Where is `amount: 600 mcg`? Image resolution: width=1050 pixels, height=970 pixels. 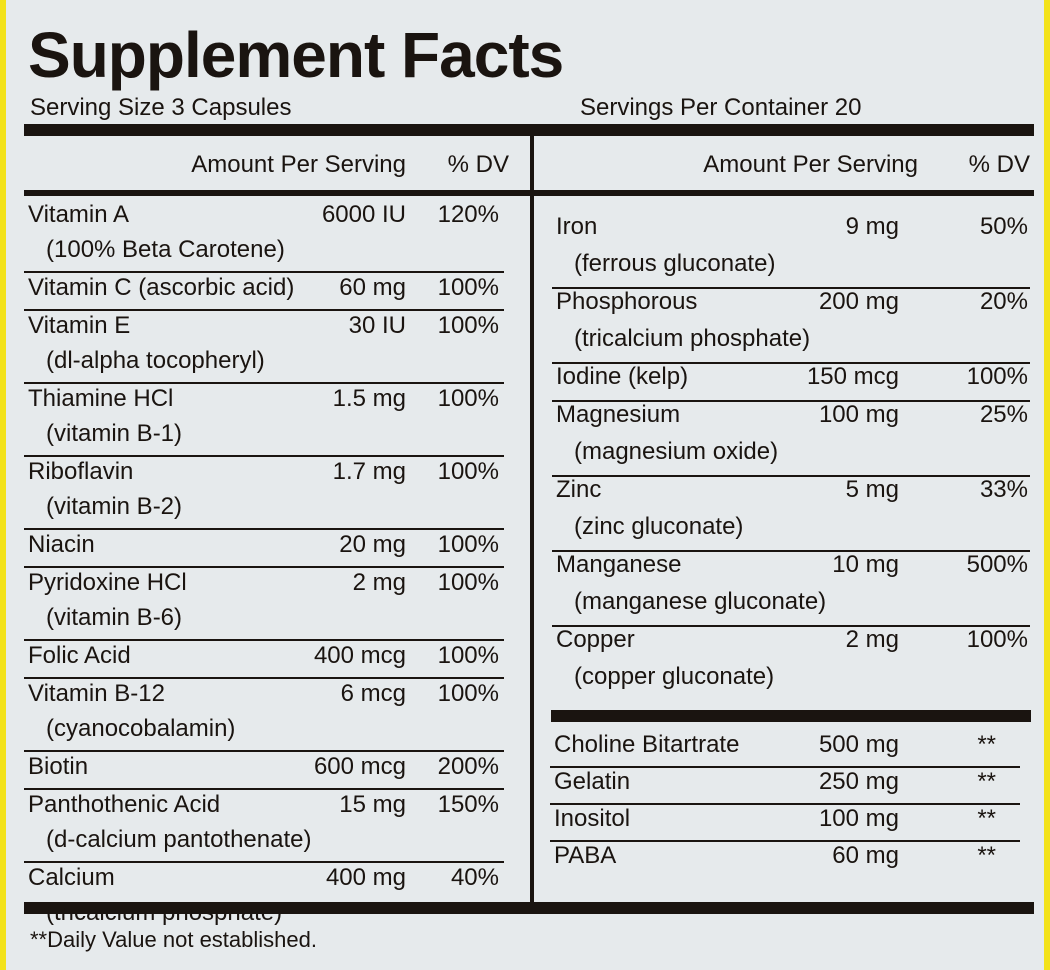
amount: 600 mcg is located at coordinates (359, 766).